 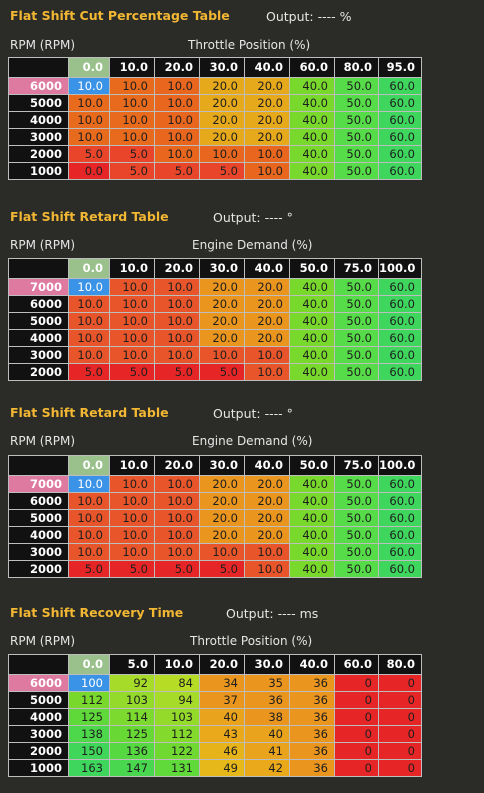 What do you see at coordinates (356, 465) in the screenshot?
I see `column-header: 75.0` at bounding box center [356, 465].